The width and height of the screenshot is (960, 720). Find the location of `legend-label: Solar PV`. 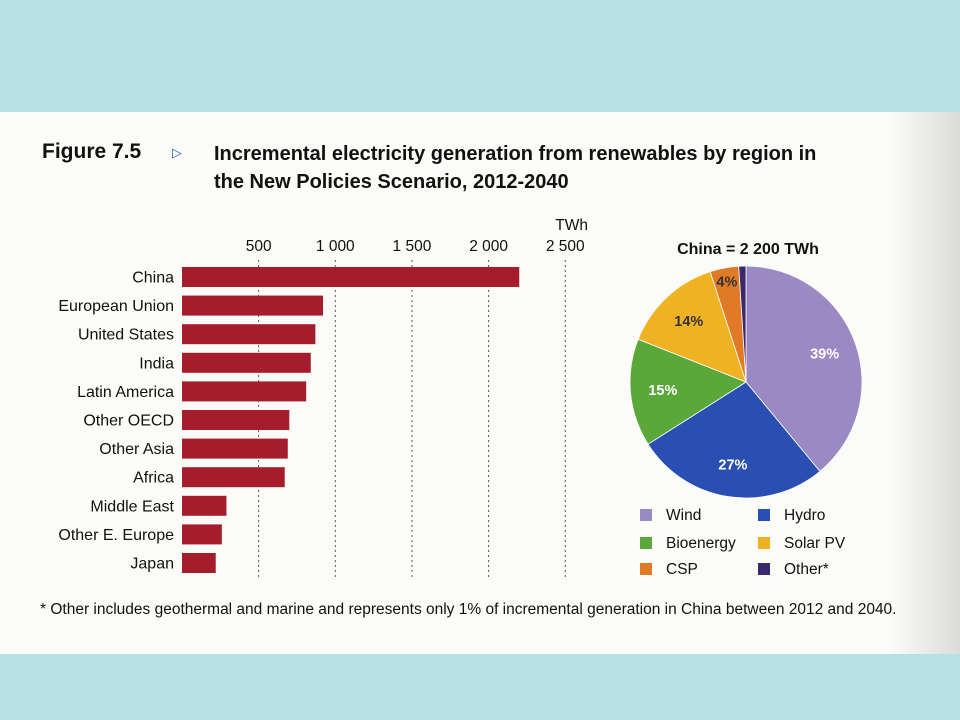

legend-label: Solar PV is located at coordinates (815, 543).